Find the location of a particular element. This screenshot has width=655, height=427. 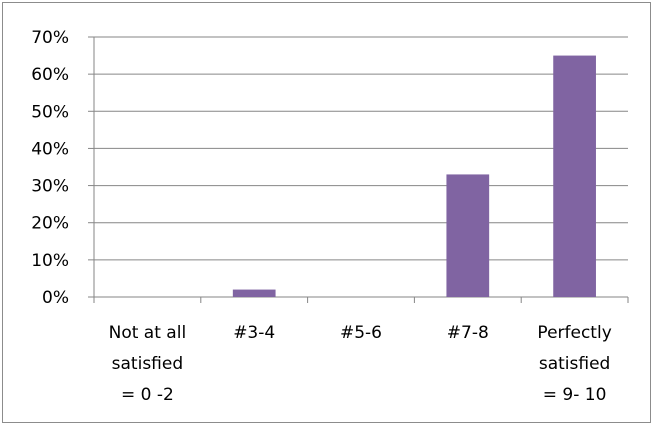

x-tick-label-line: #7-8 is located at coordinates (468, 333).